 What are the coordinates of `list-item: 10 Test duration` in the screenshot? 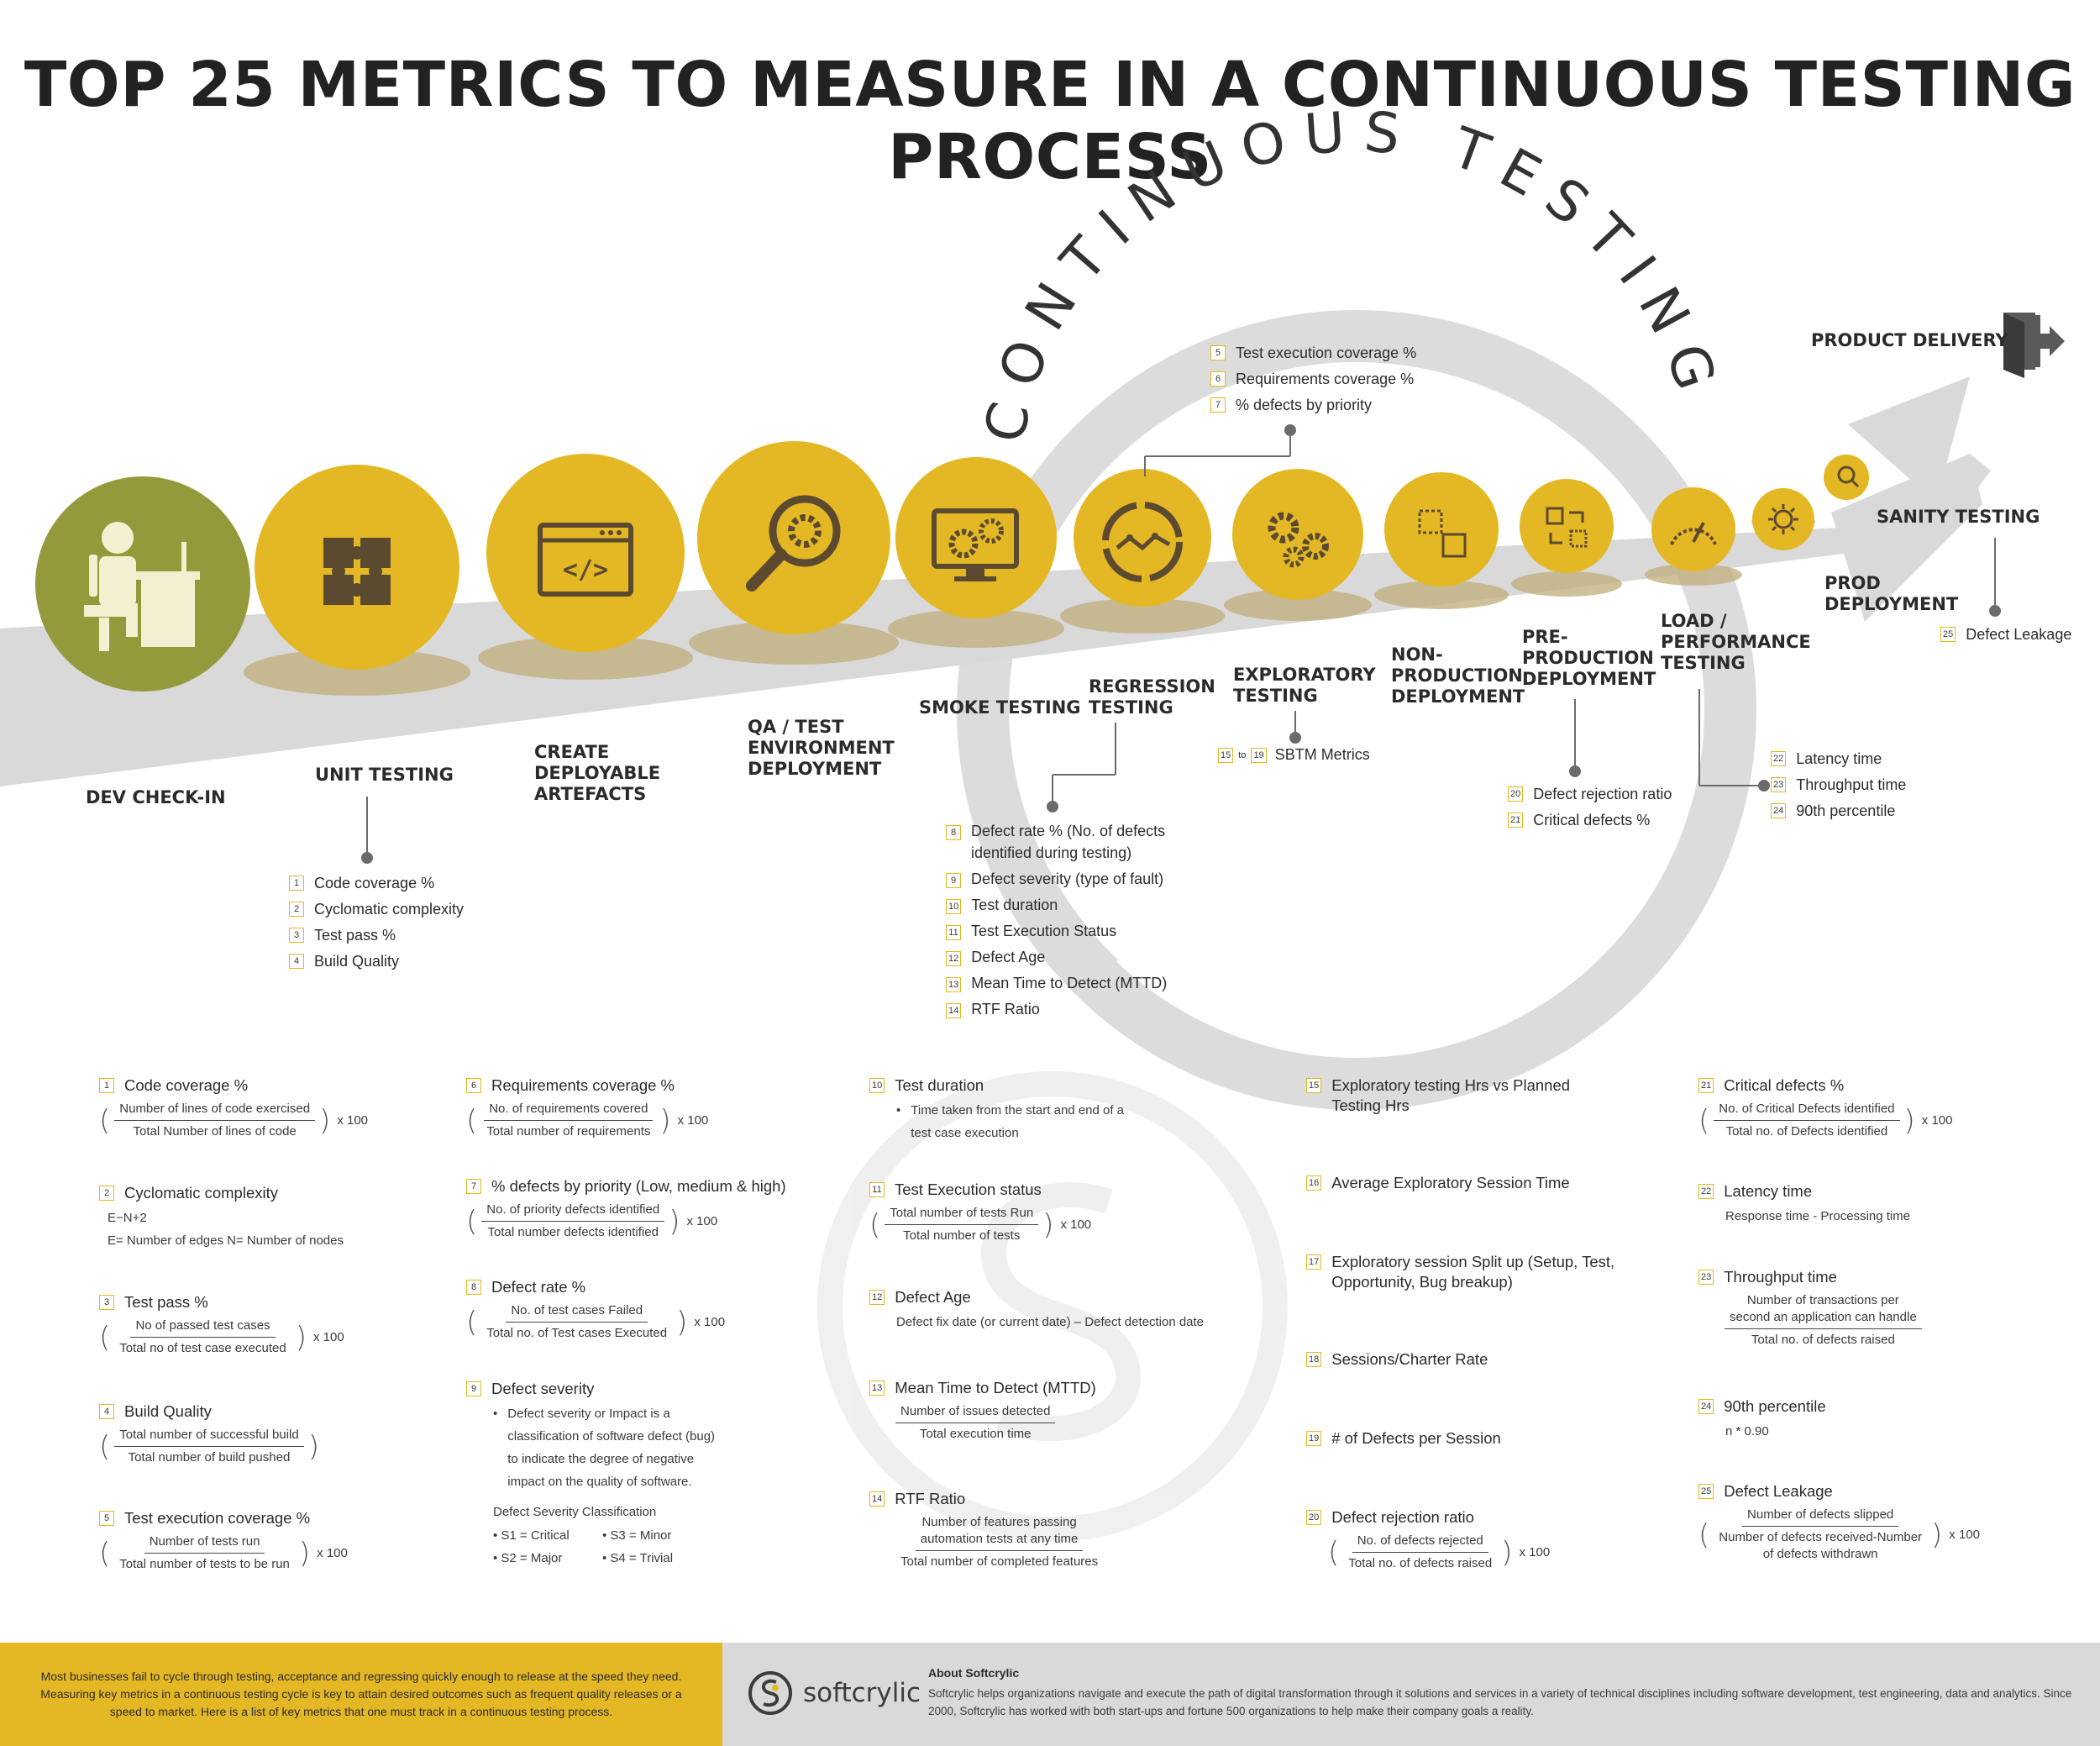 It's located at (1056, 905).